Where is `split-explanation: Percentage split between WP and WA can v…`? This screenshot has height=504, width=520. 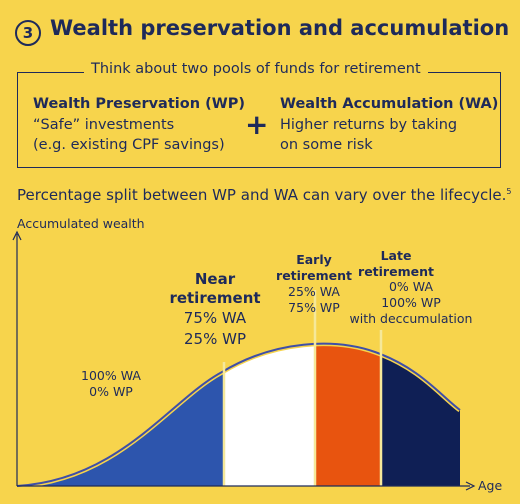 split-explanation: Percentage split between WP and WA can v… is located at coordinates (264, 195).